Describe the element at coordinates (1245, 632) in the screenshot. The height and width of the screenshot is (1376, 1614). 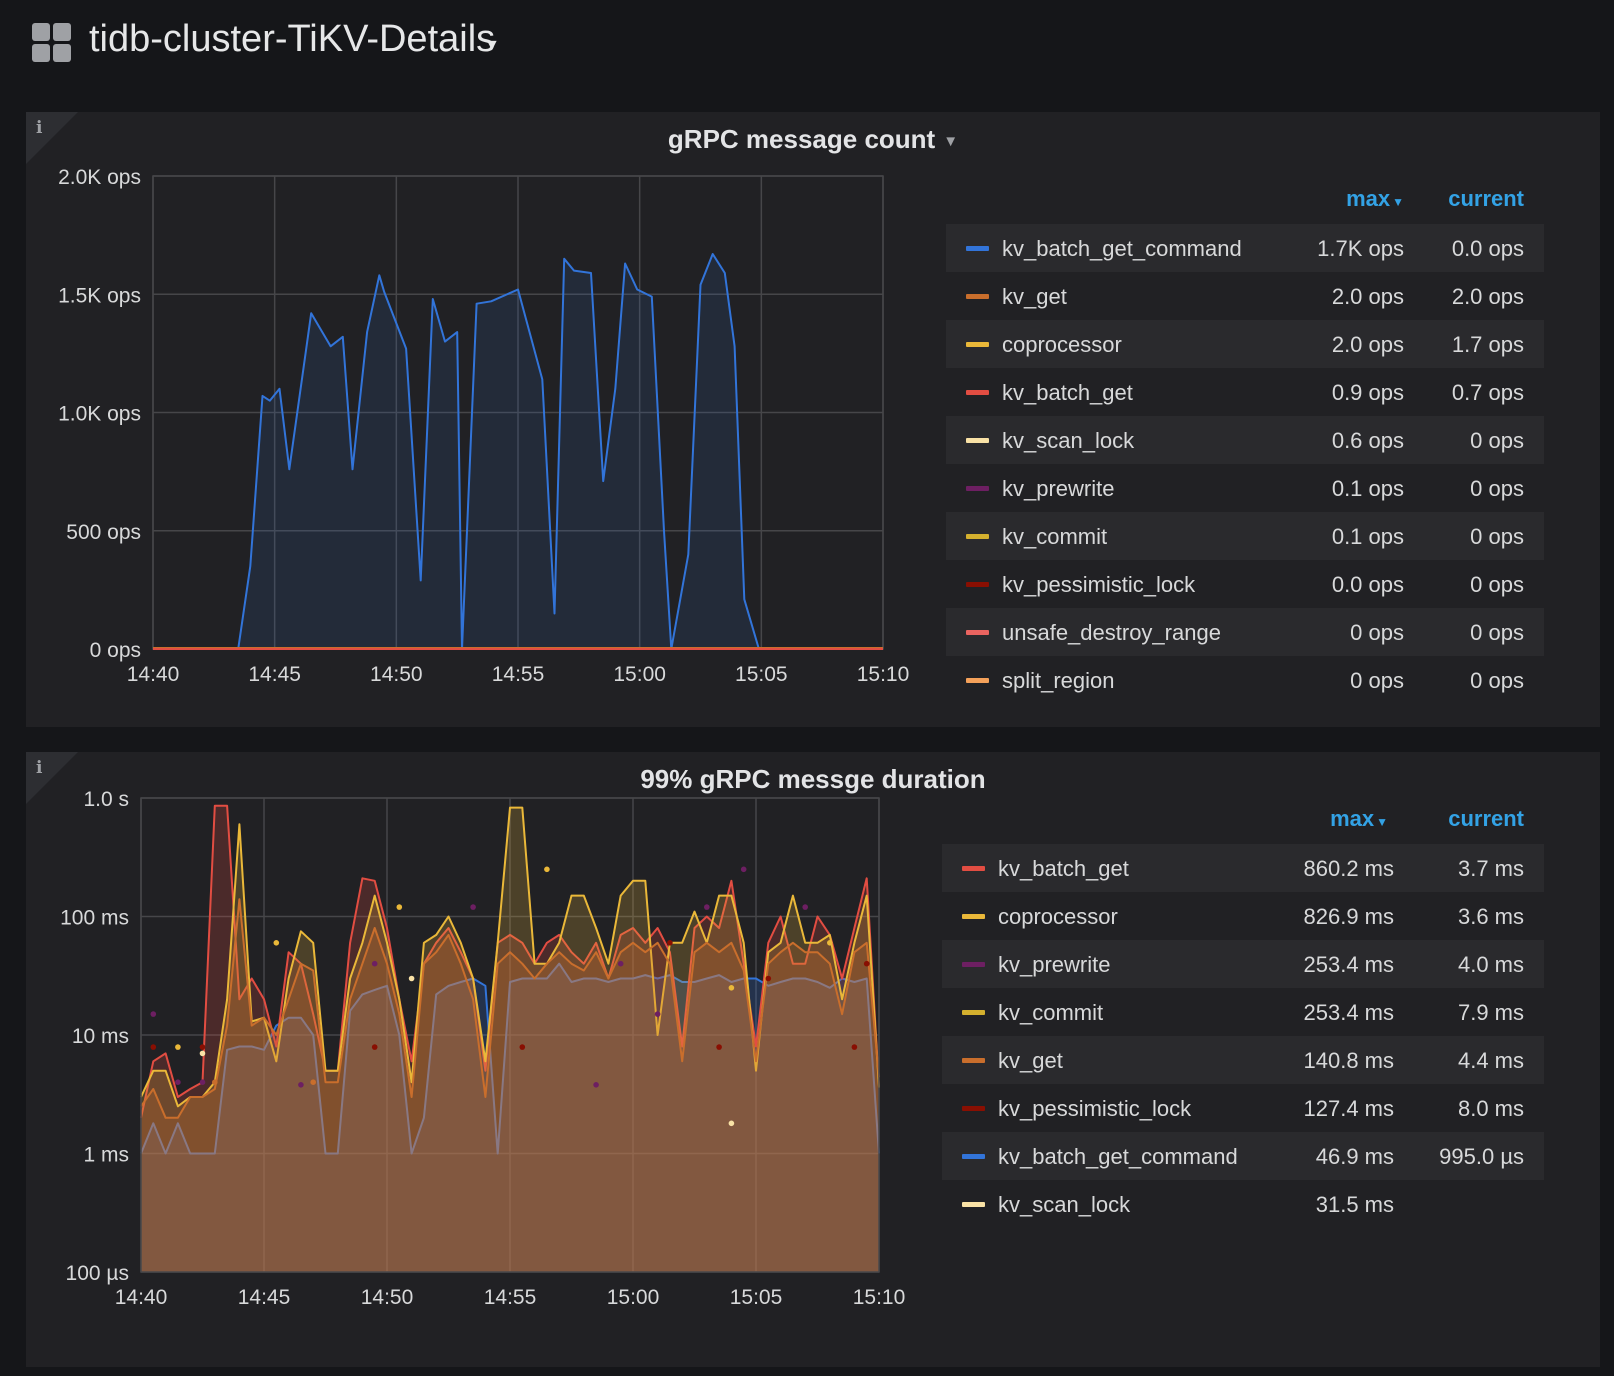
I see `legend-row: unsafe_destroy_range 0 ops 0 ops` at that location.